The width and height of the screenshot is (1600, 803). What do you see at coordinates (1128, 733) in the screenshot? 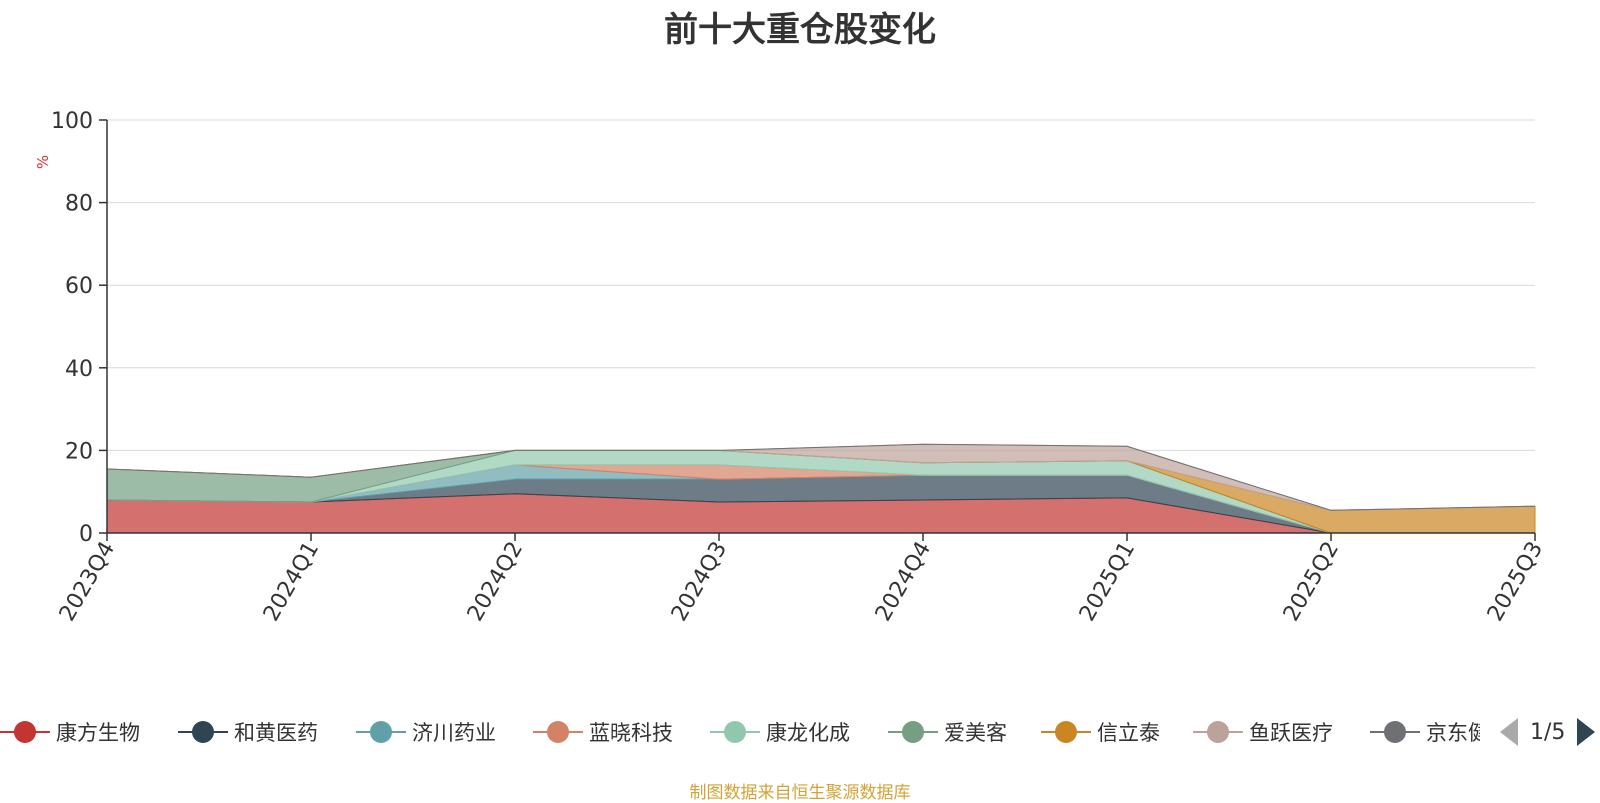
I see `legend-label: 信立泰` at bounding box center [1128, 733].